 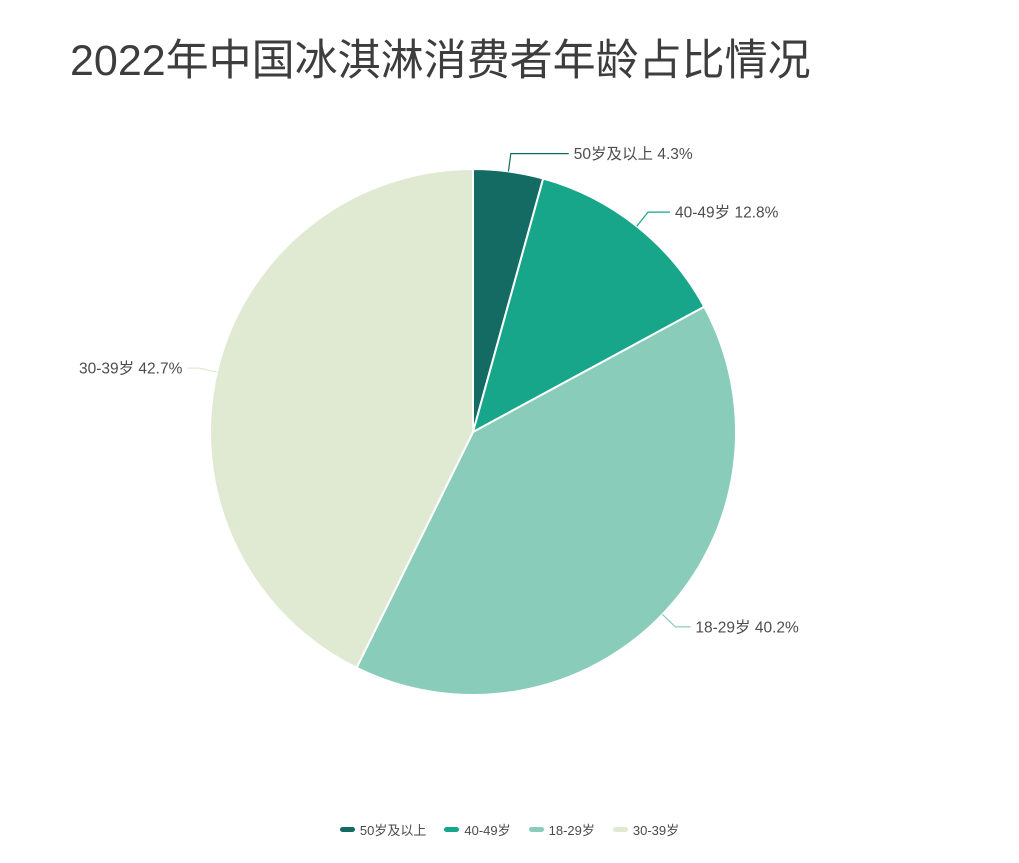 I want to click on legend-item-age-30-39: 30-39岁, so click(x=646, y=829).